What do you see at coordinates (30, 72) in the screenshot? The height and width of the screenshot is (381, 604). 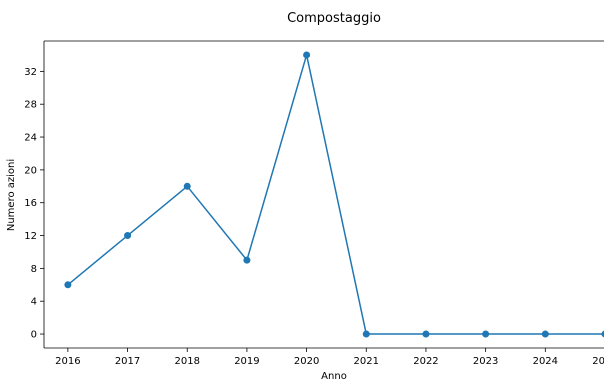 I see `y-tick-label: 32` at bounding box center [30, 72].